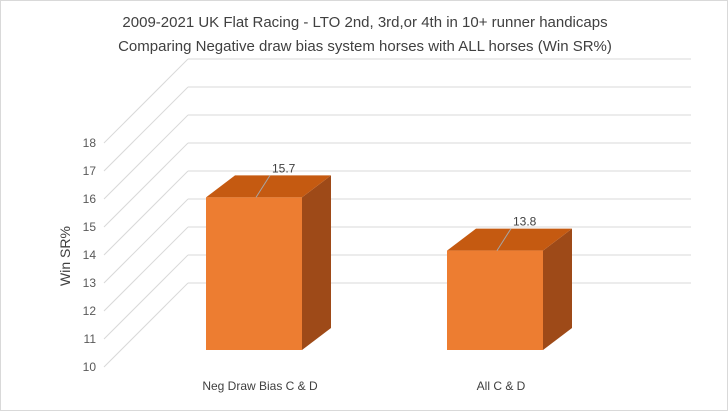 Image resolution: width=728 pixels, height=411 pixels. Describe the element at coordinates (90, 339) in the screenshot. I see `y-tick-label: 11` at that location.